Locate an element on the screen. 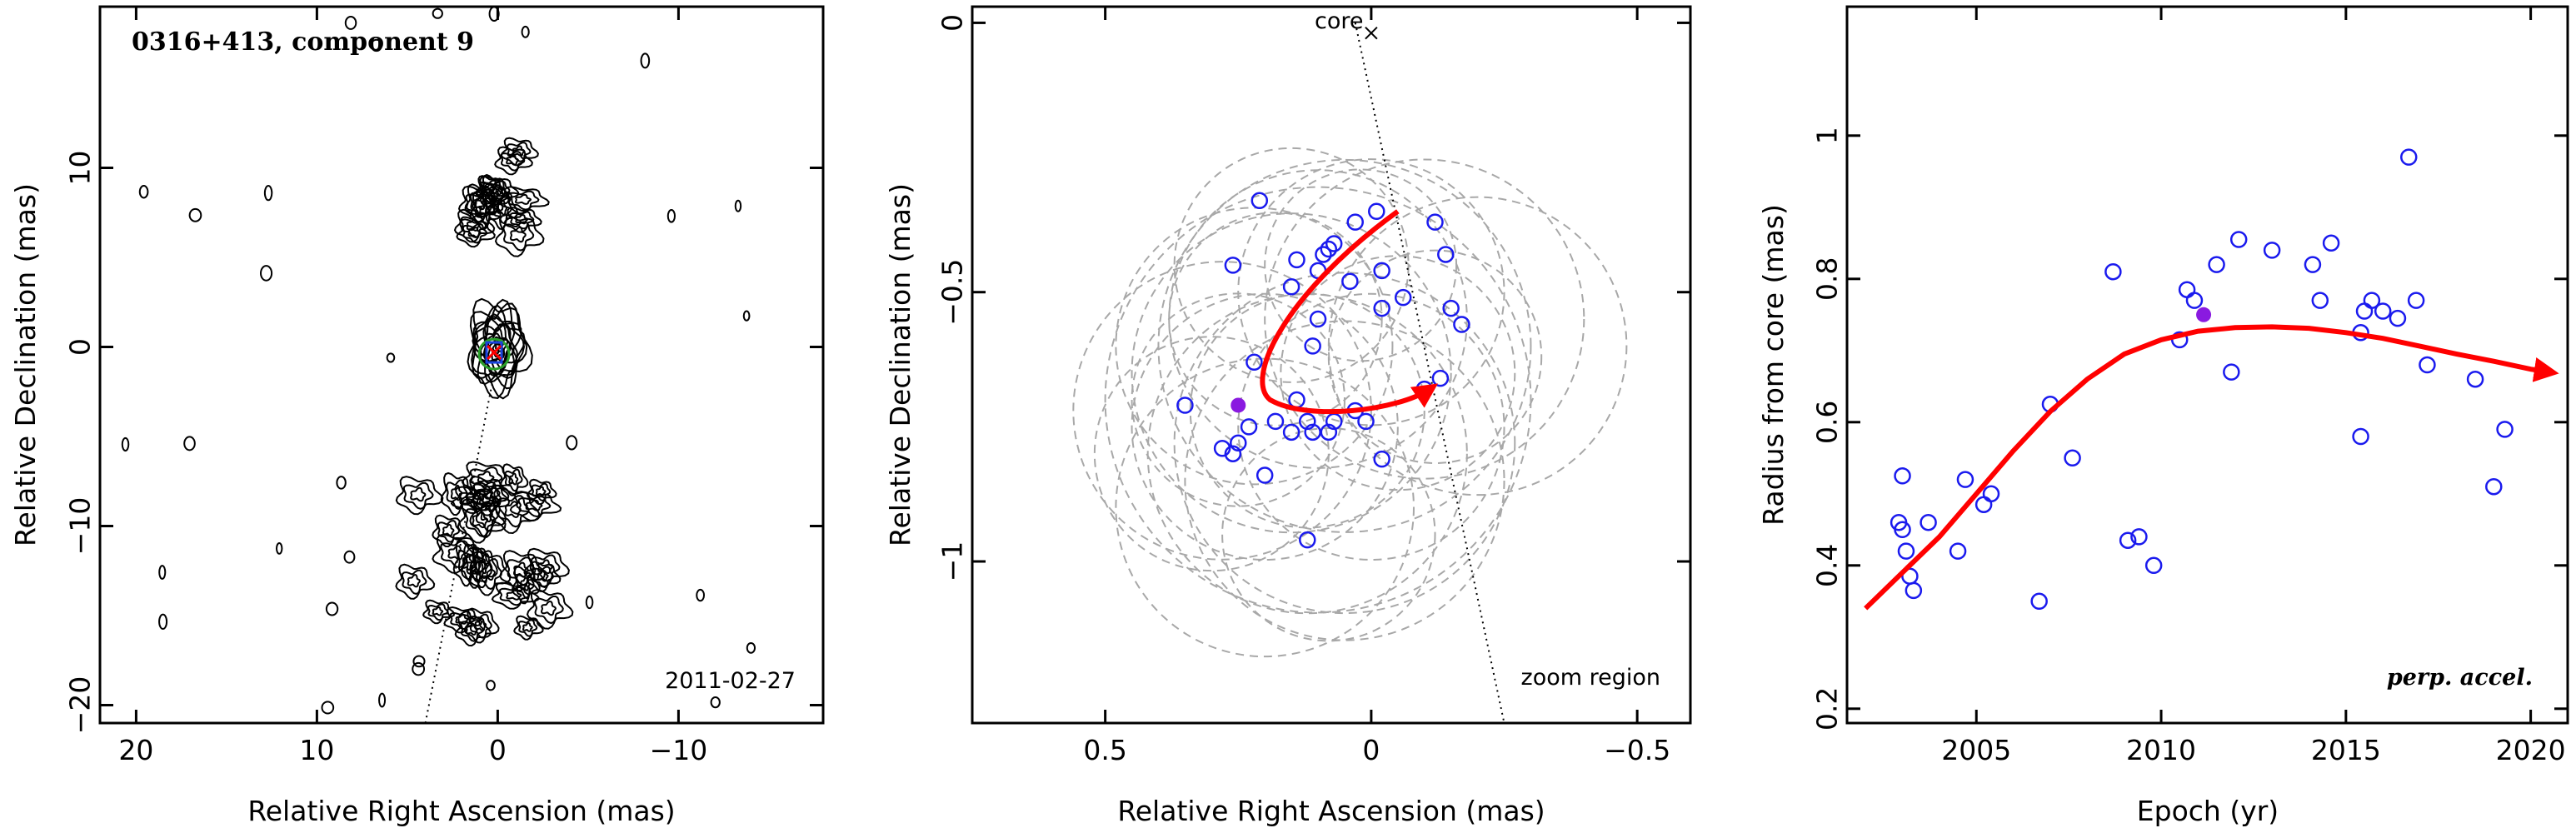 The image size is (2576, 833). p1-x-tick-label: 10 is located at coordinates (316, 750).